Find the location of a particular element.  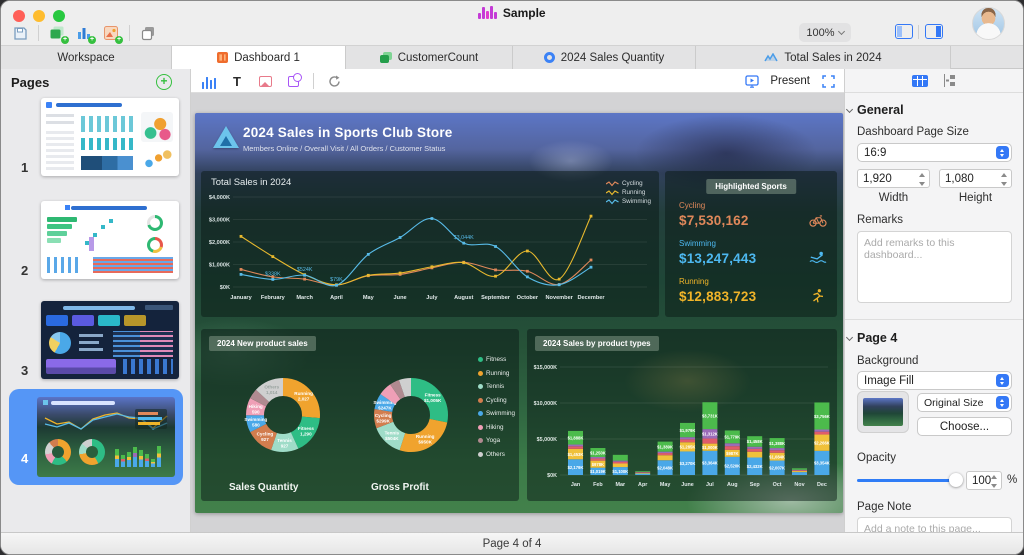

status-bar: Page 4 of 4 is located at coordinates (512, 543).